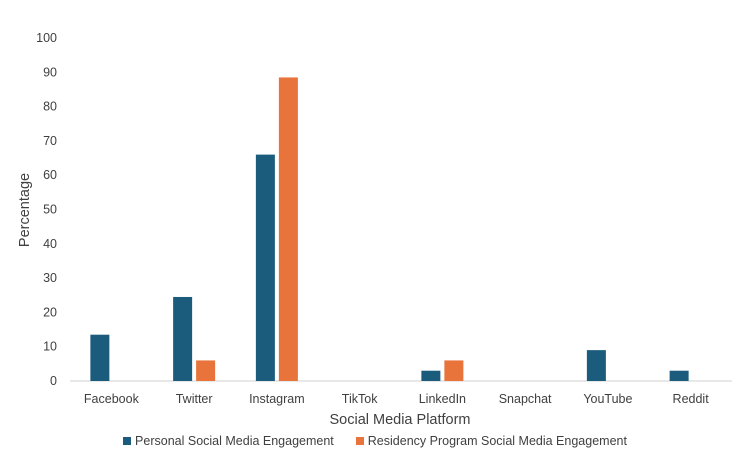 The height and width of the screenshot is (466, 750). I want to click on y-tick-label: 100, so click(46, 38).